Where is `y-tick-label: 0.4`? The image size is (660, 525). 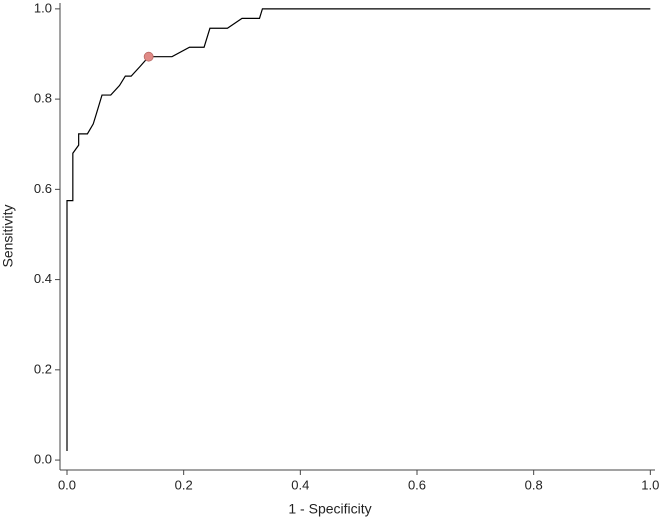 y-tick-label: 0.4 is located at coordinates (43, 278).